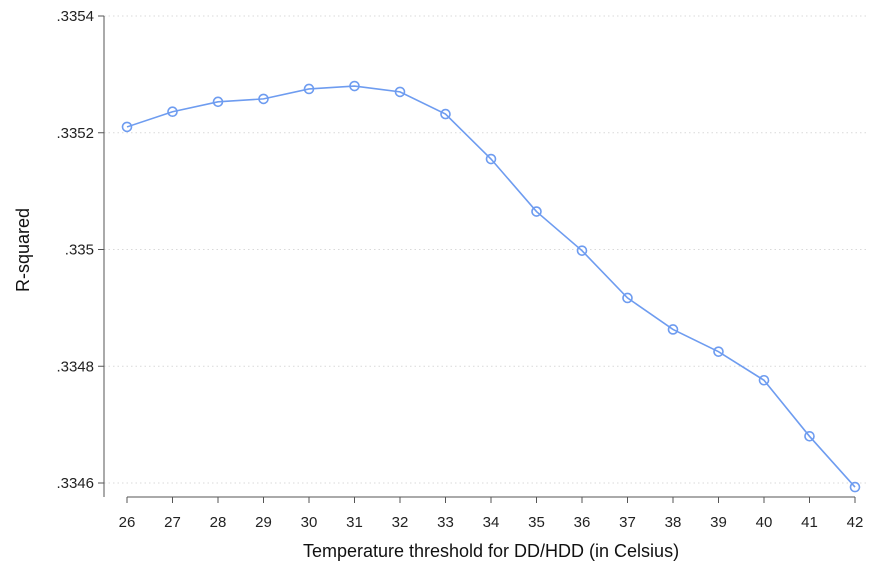  I want to click on x-tick-label: 37, so click(627, 522).